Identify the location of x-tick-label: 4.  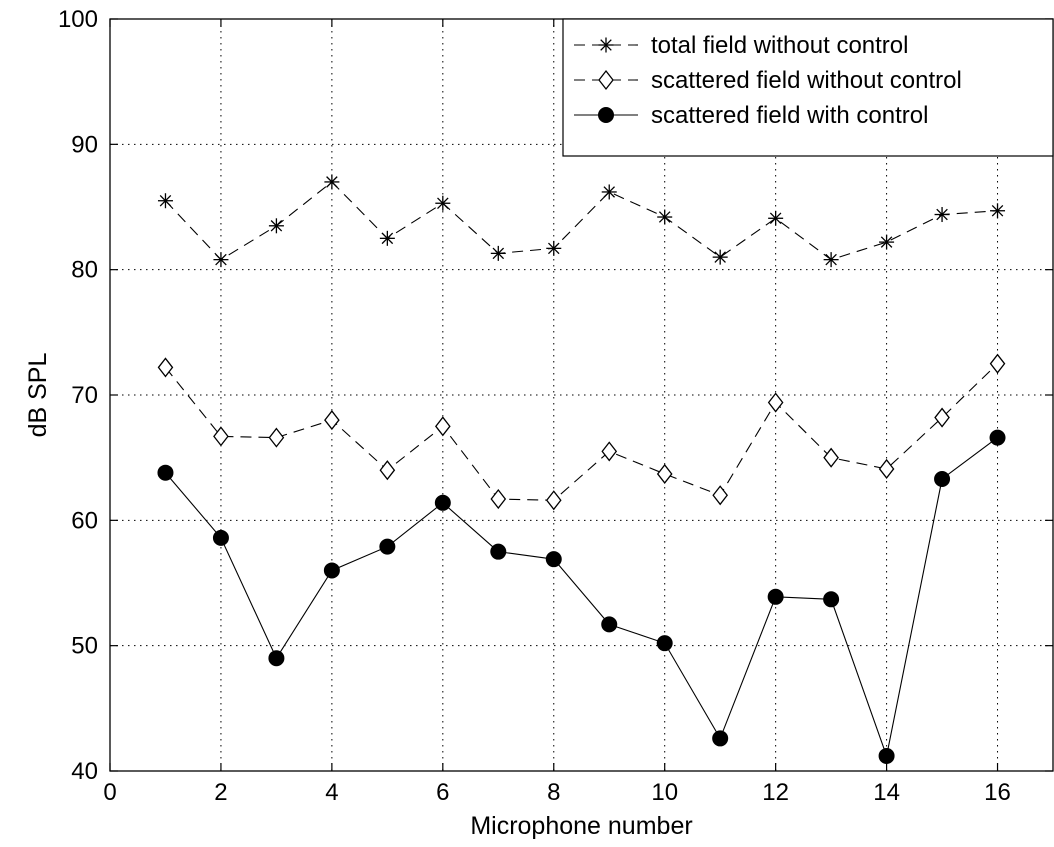
(331, 792).